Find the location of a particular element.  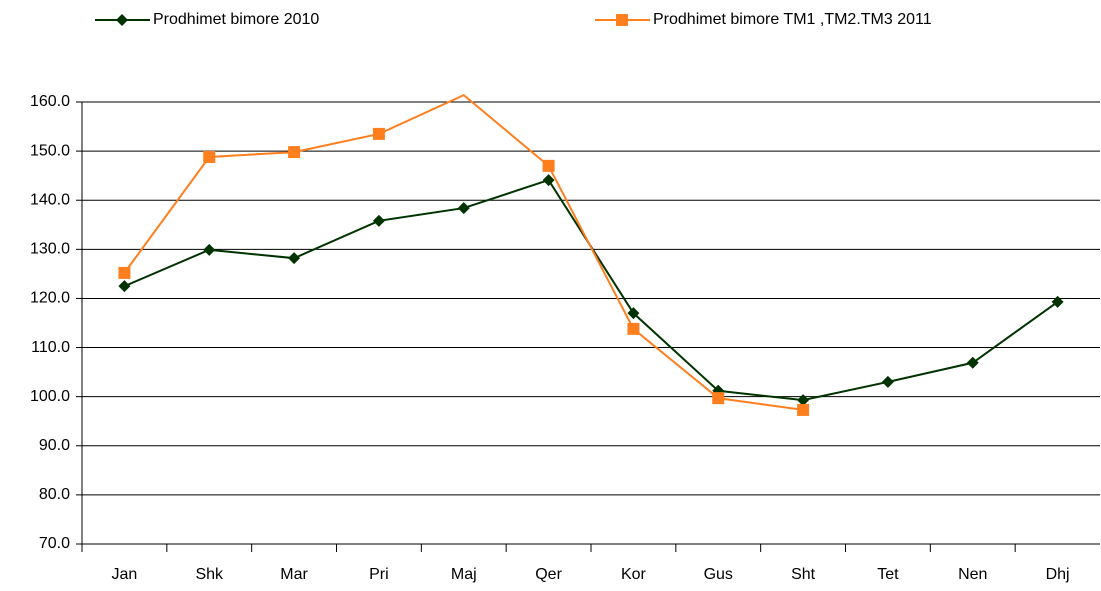

legend-label: Prodhimet bimore 2010 is located at coordinates (236, 19).